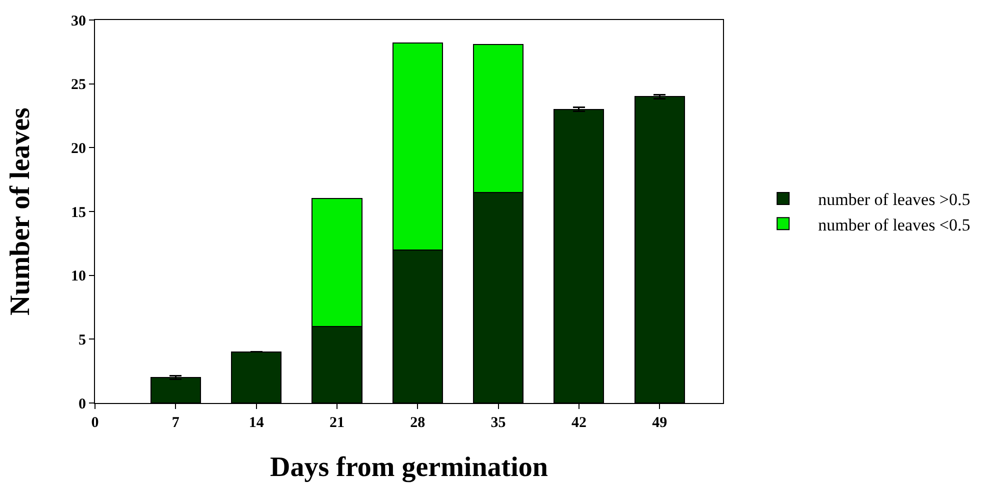 This screenshot has height=483, width=986. I want to click on legend-label: number of leaves >0.5, so click(894, 200).